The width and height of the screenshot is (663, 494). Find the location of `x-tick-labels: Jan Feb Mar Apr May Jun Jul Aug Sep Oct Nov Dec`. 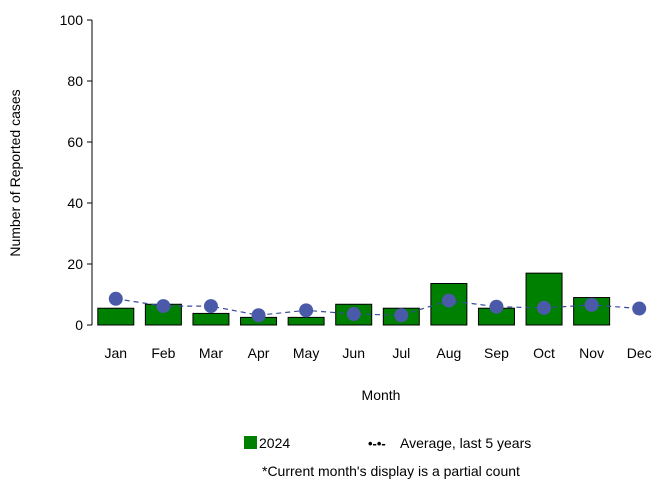

x-tick-labels: Jan Feb Mar Apr May Jun Jul Aug Sep Oct Nov Dec is located at coordinates (378, 353).